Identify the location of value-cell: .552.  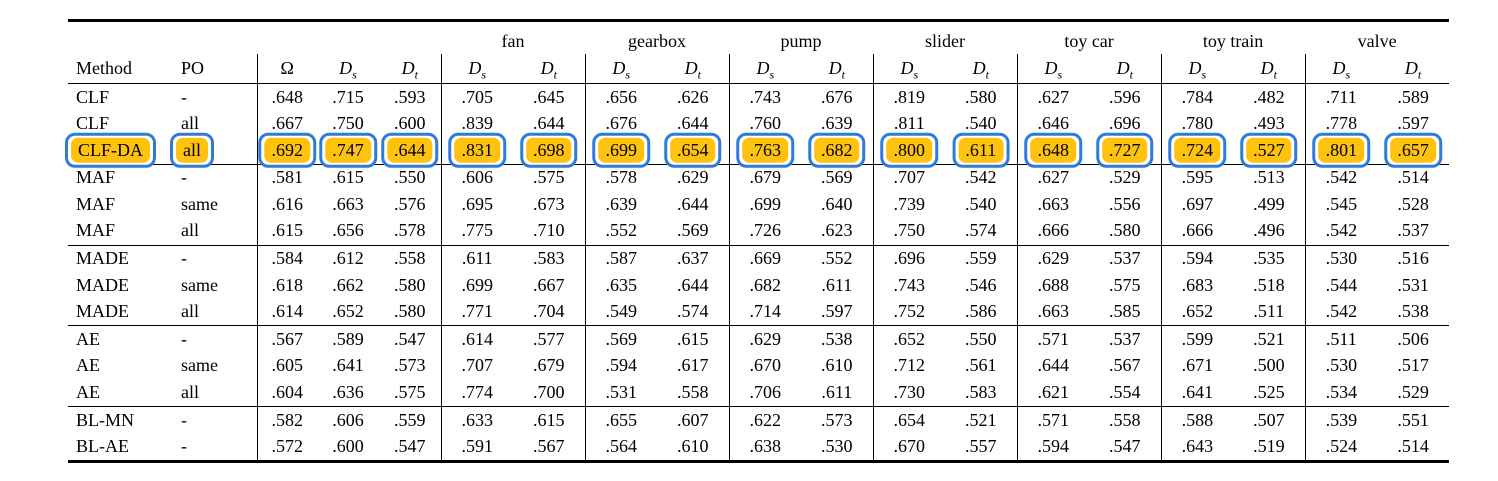
(837, 258).